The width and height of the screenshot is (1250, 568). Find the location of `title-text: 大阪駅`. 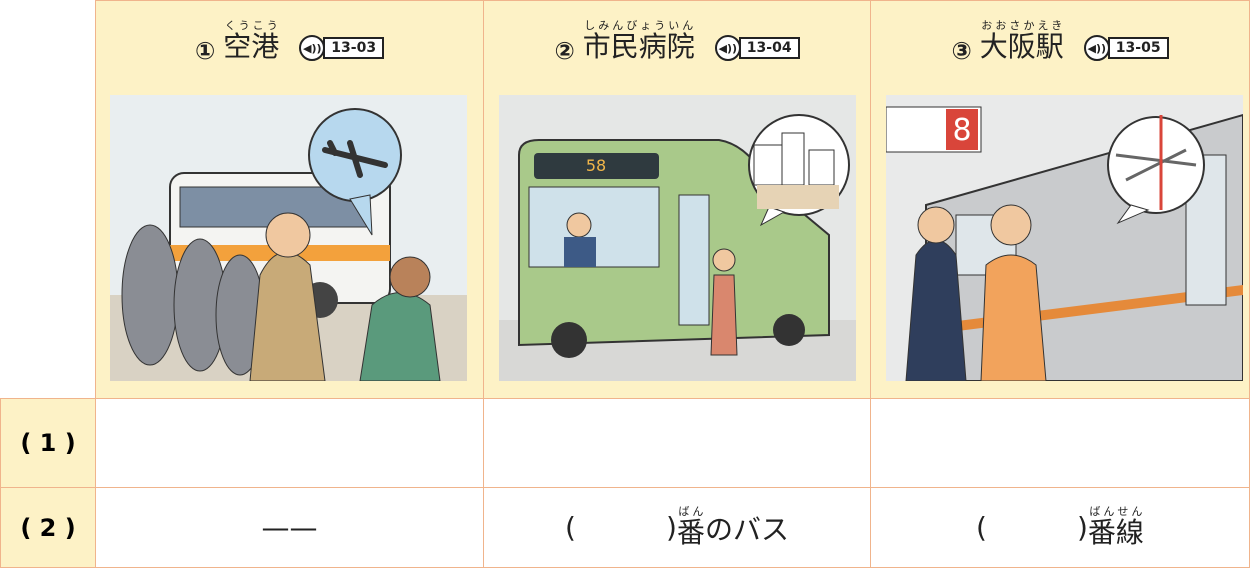

title-text: 大阪駅 is located at coordinates (1021, 46).